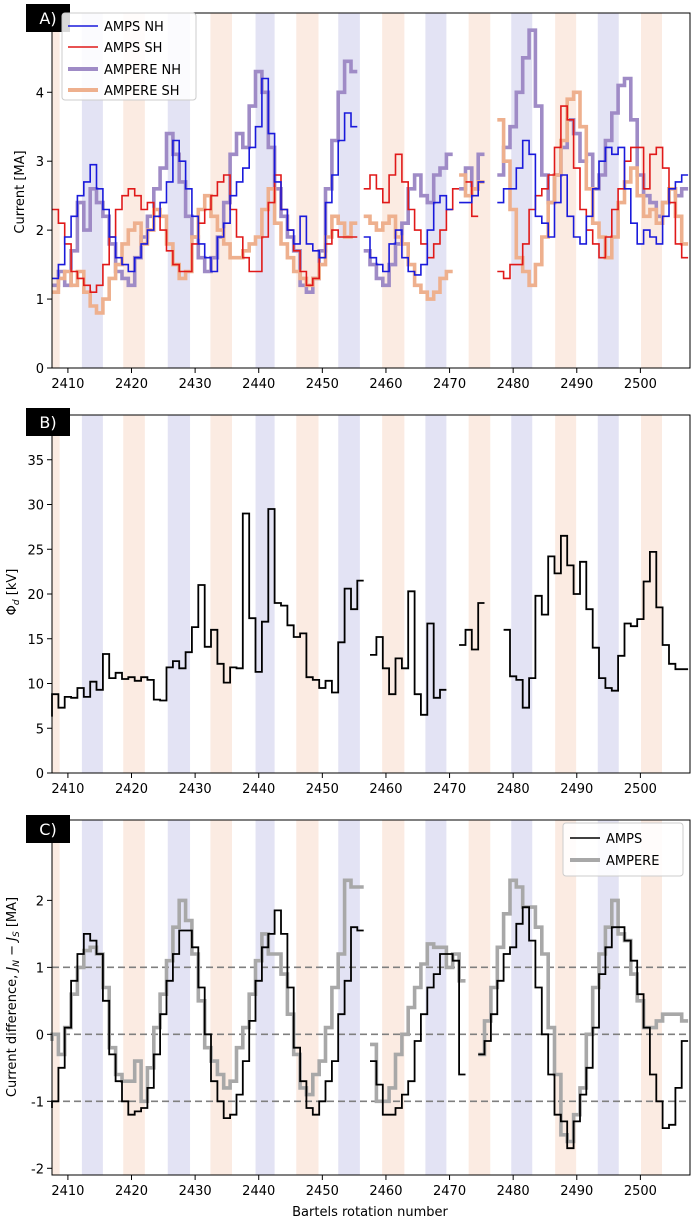 This screenshot has height=1220, width=692. What do you see at coordinates (142, 91) in the screenshot?
I see `legend-label-ampere-sh: AMPERE SH` at bounding box center [142, 91].